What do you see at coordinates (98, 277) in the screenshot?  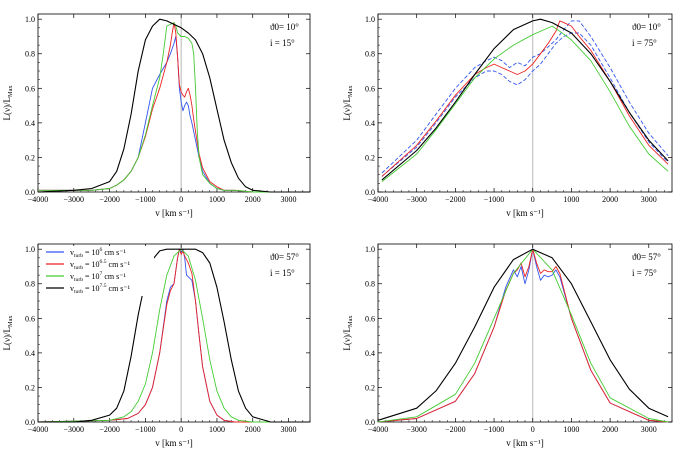 I see `legend-entry: vturb​ = 107​ cm s⁻¹` at bounding box center [98, 277].